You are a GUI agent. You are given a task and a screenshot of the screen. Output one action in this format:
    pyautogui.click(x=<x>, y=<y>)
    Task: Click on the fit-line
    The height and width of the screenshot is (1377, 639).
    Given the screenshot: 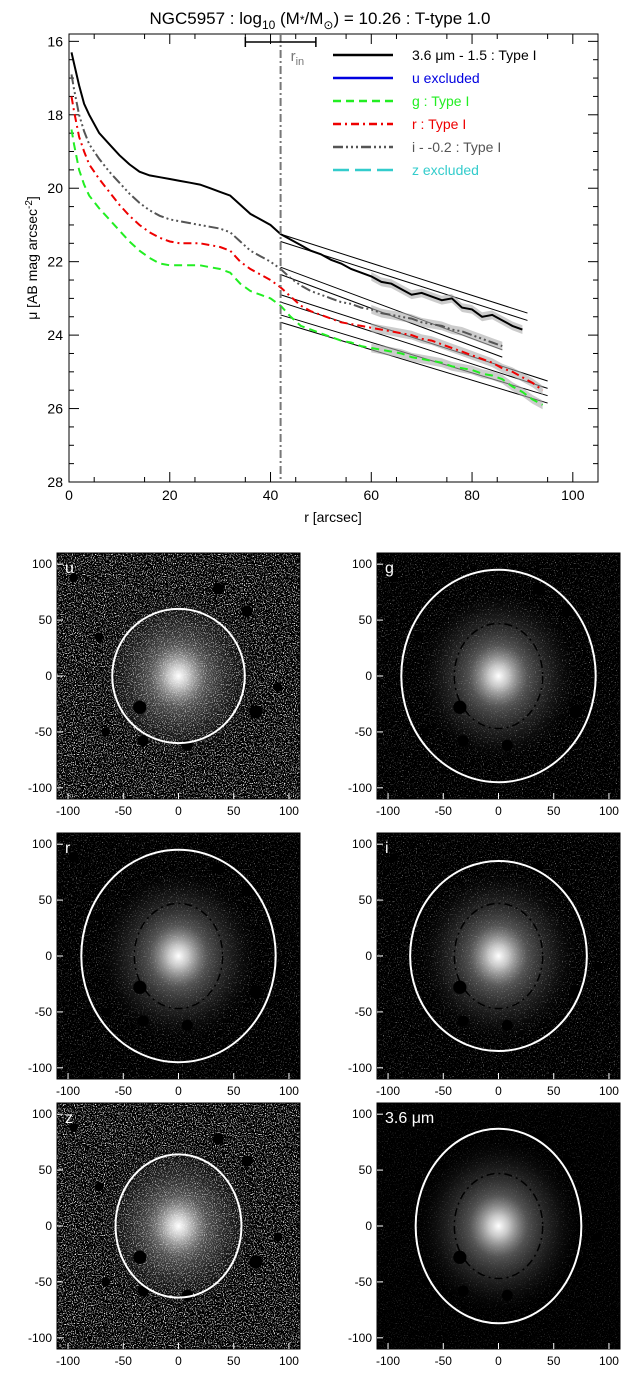 What is the action you would take?
    pyautogui.click(x=414, y=345)
    